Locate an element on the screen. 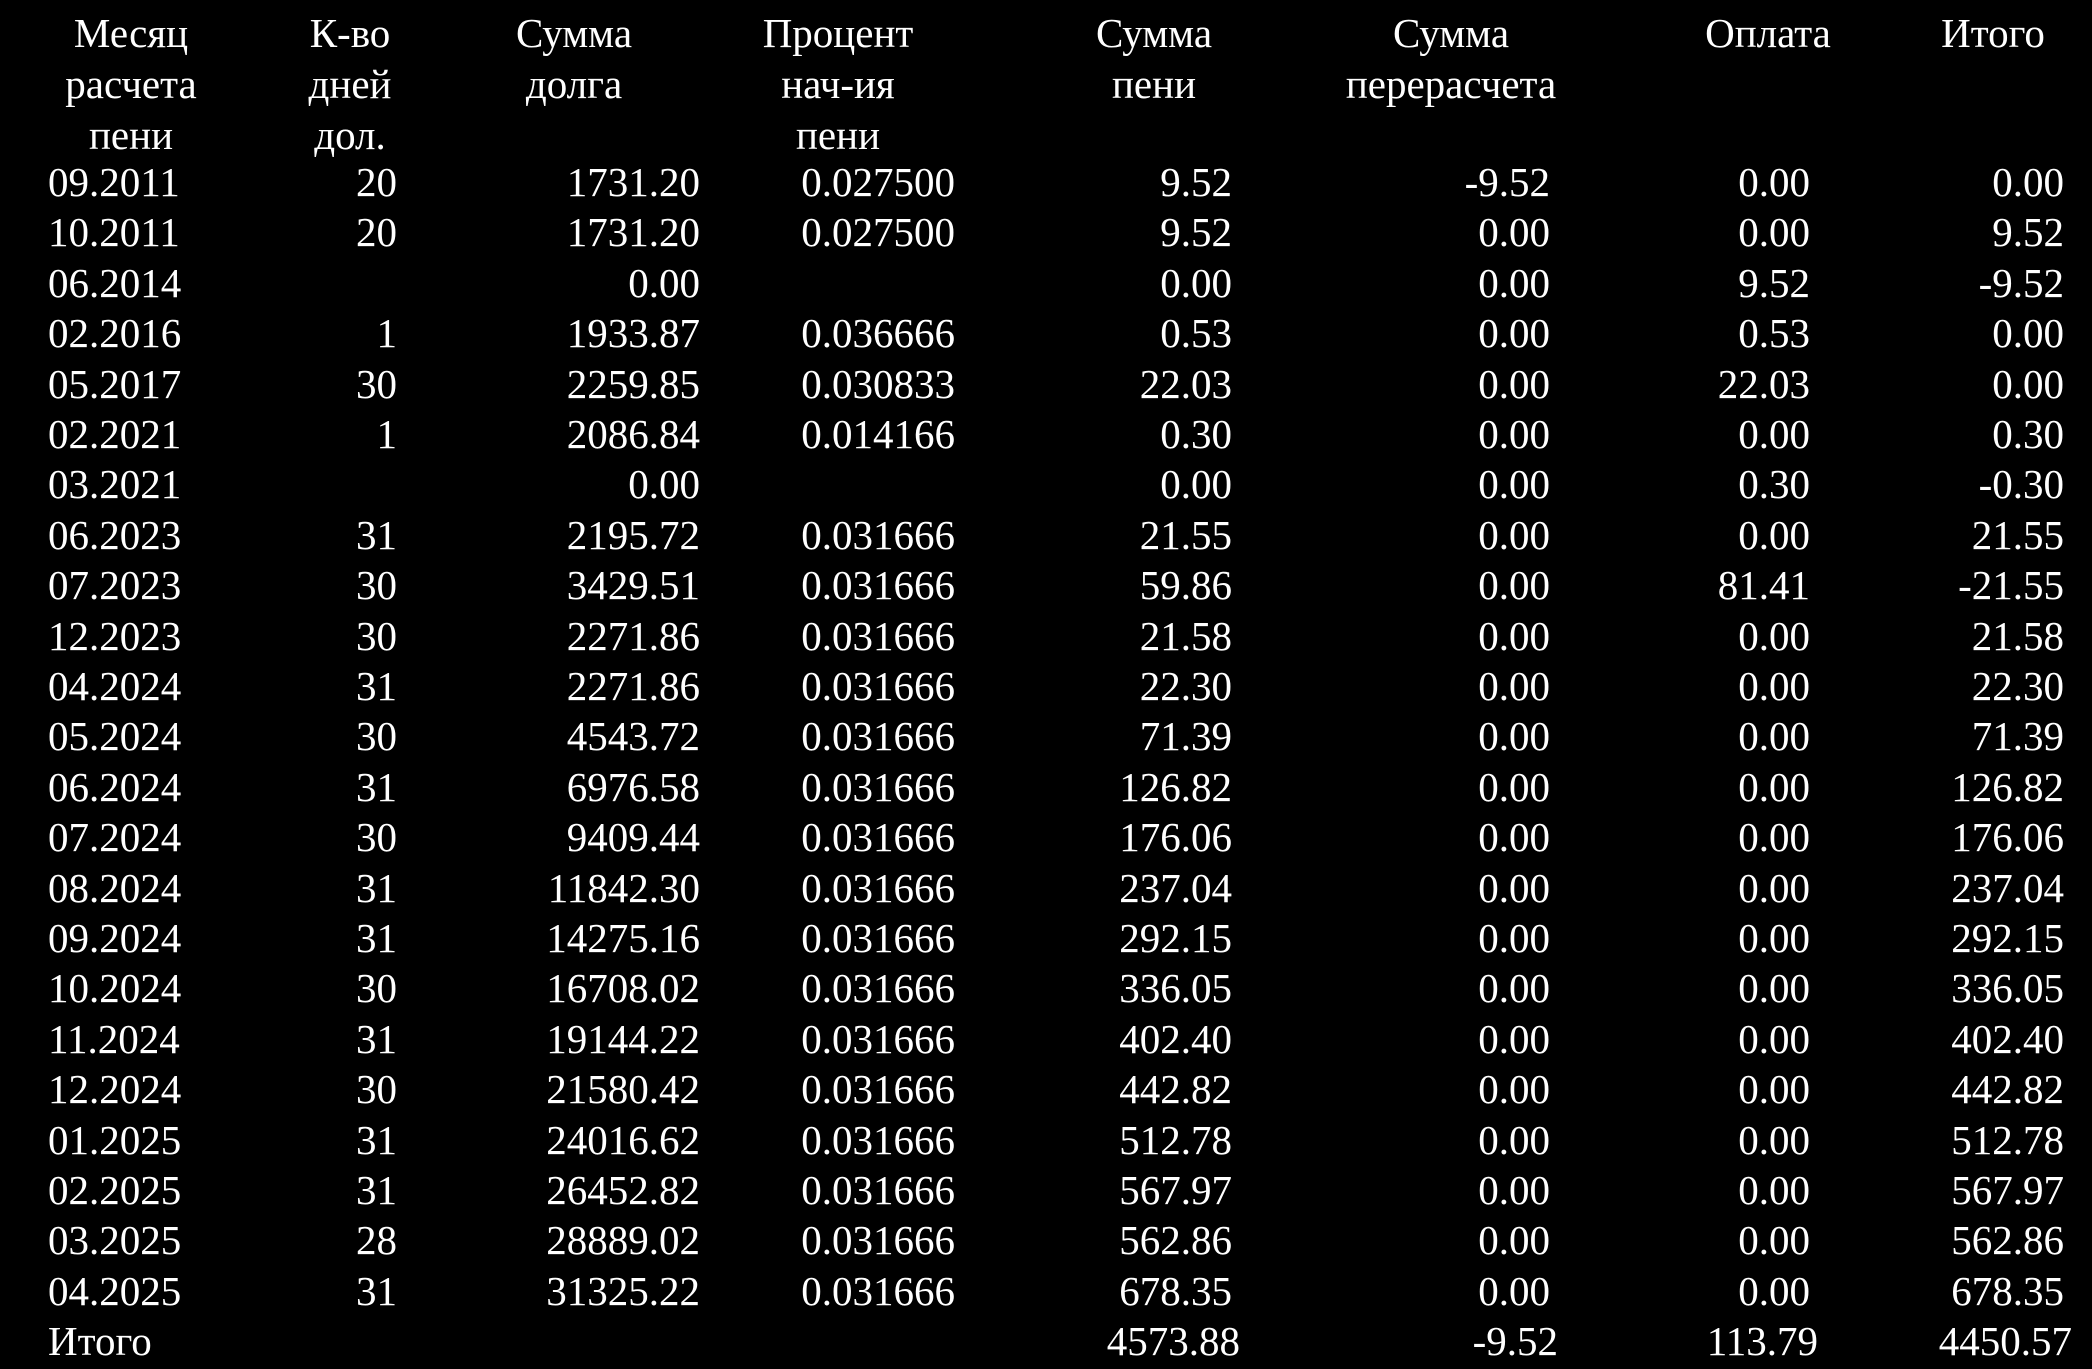 The width and height of the screenshot is (2092, 1369). row-debt-amount: 1933.87 is located at coordinates (633, 333).